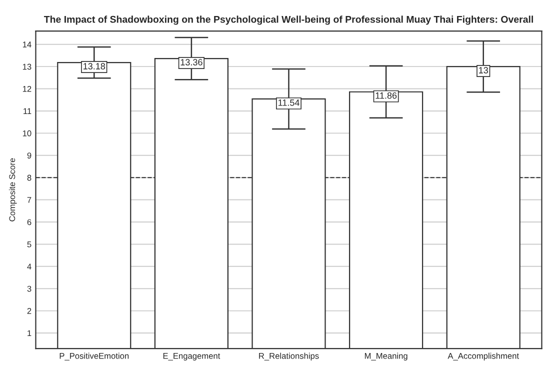 This screenshot has width=550, height=365. I want to click on y-axis-title: Composite Score, so click(12, 190).